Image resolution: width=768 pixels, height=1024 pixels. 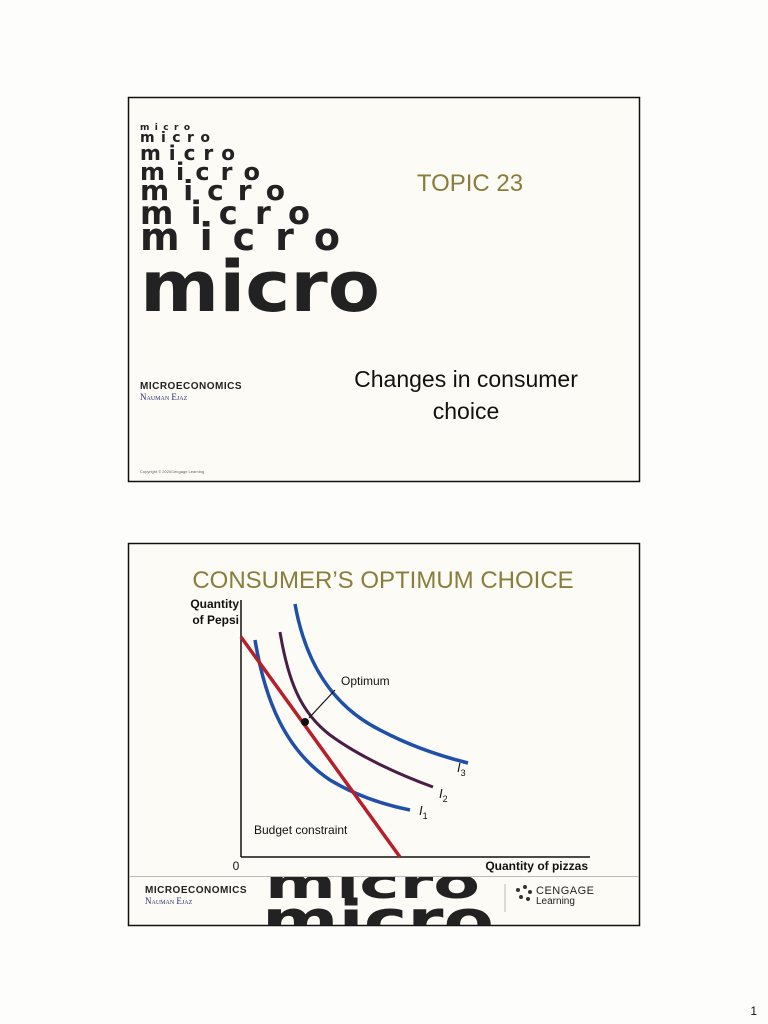 What do you see at coordinates (322, 704) in the screenshot?
I see `leader-line` at bounding box center [322, 704].